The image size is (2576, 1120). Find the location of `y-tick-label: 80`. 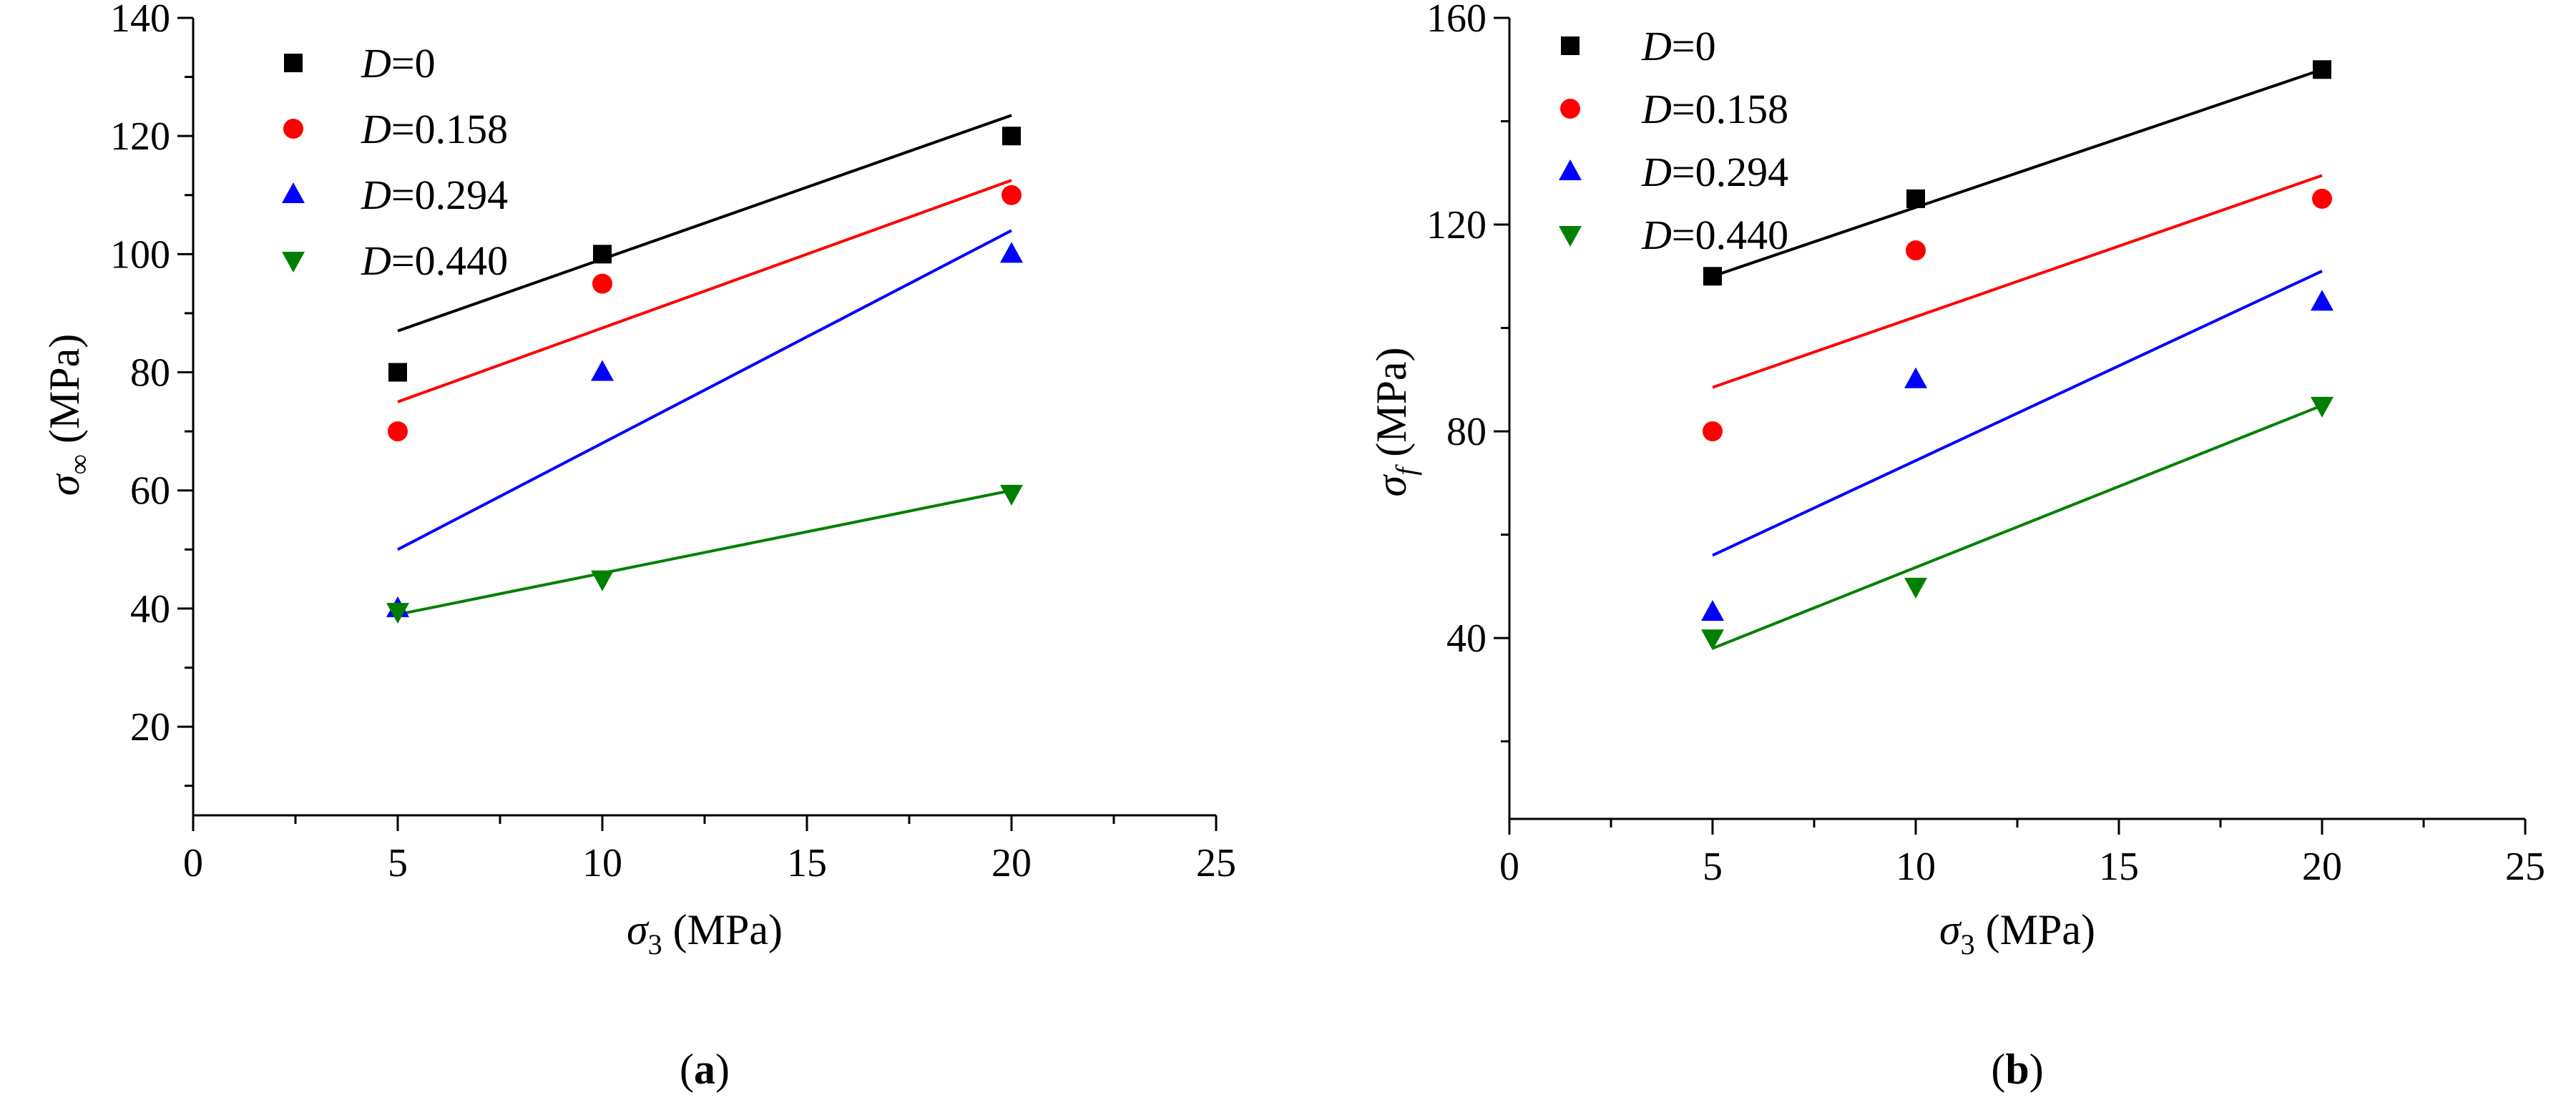

y-tick-label: 80 is located at coordinates (1467, 432).